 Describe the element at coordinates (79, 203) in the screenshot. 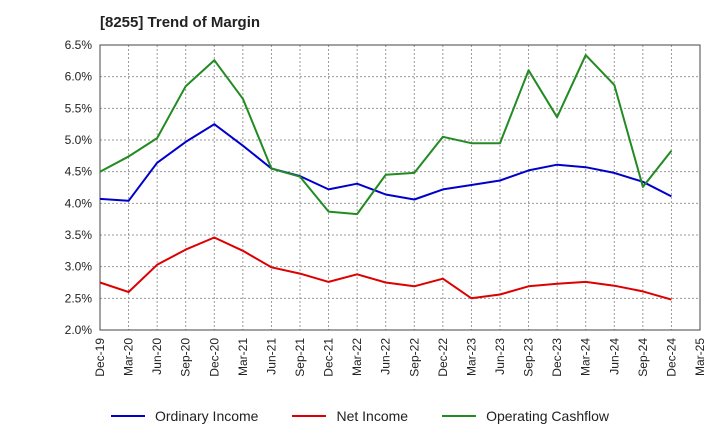

I see `y-tick-label: 4.0%` at that location.